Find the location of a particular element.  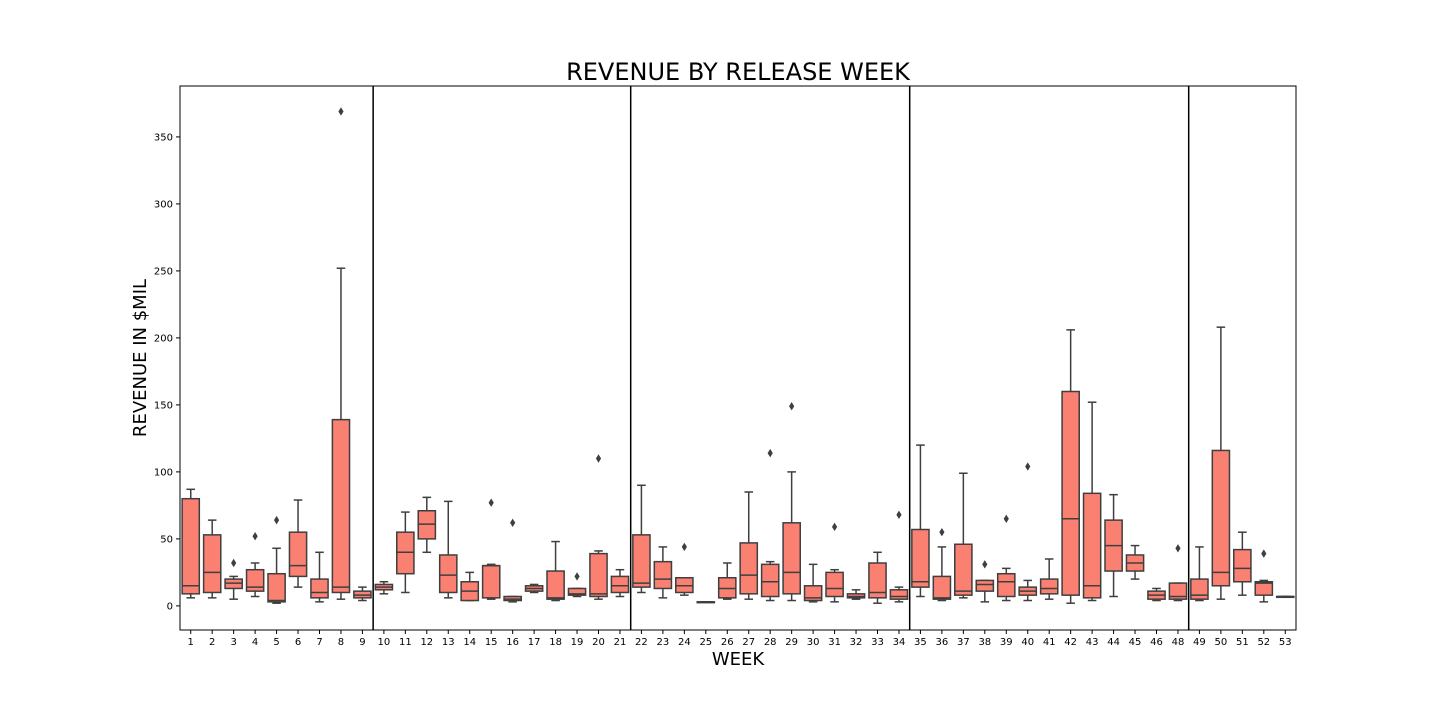

x-tick-label: 25 is located at coordinates (705, 642).